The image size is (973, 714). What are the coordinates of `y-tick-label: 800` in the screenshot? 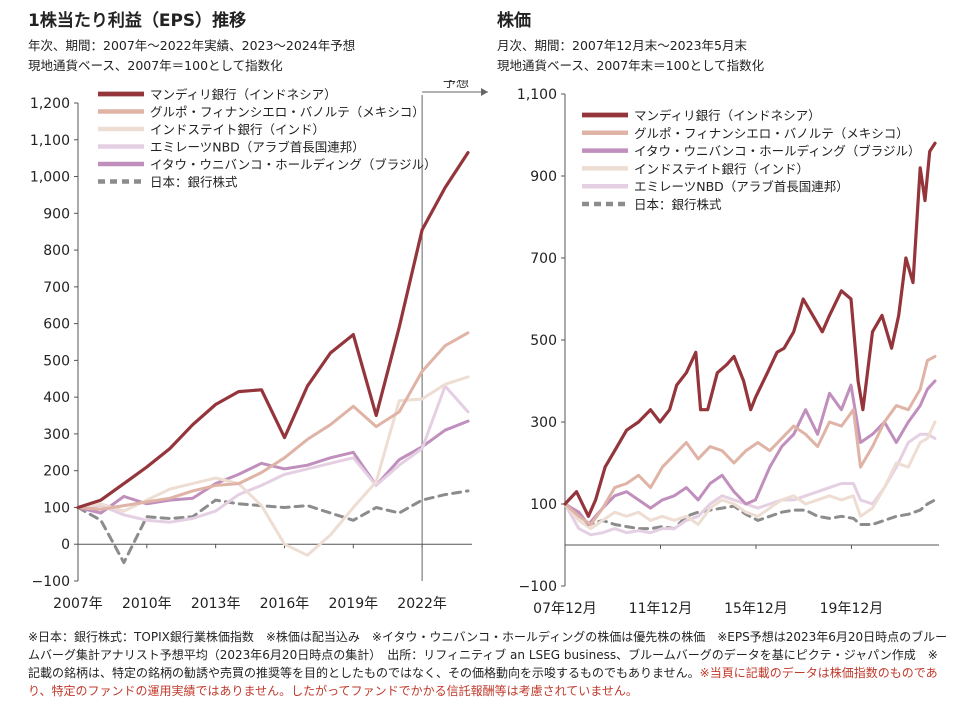 It's located at (56, 251).